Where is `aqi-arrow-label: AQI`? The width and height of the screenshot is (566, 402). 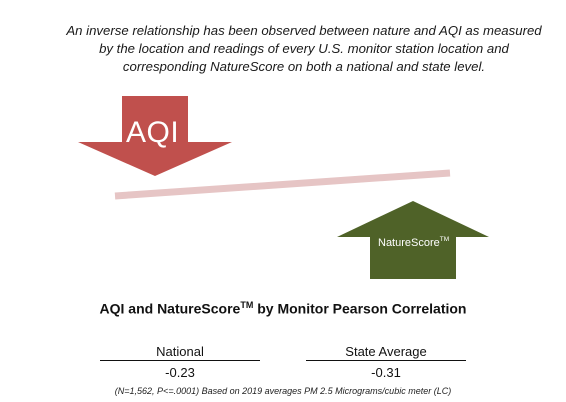 aqi-arrow-label: AQI is located at coordinates (153, 132).